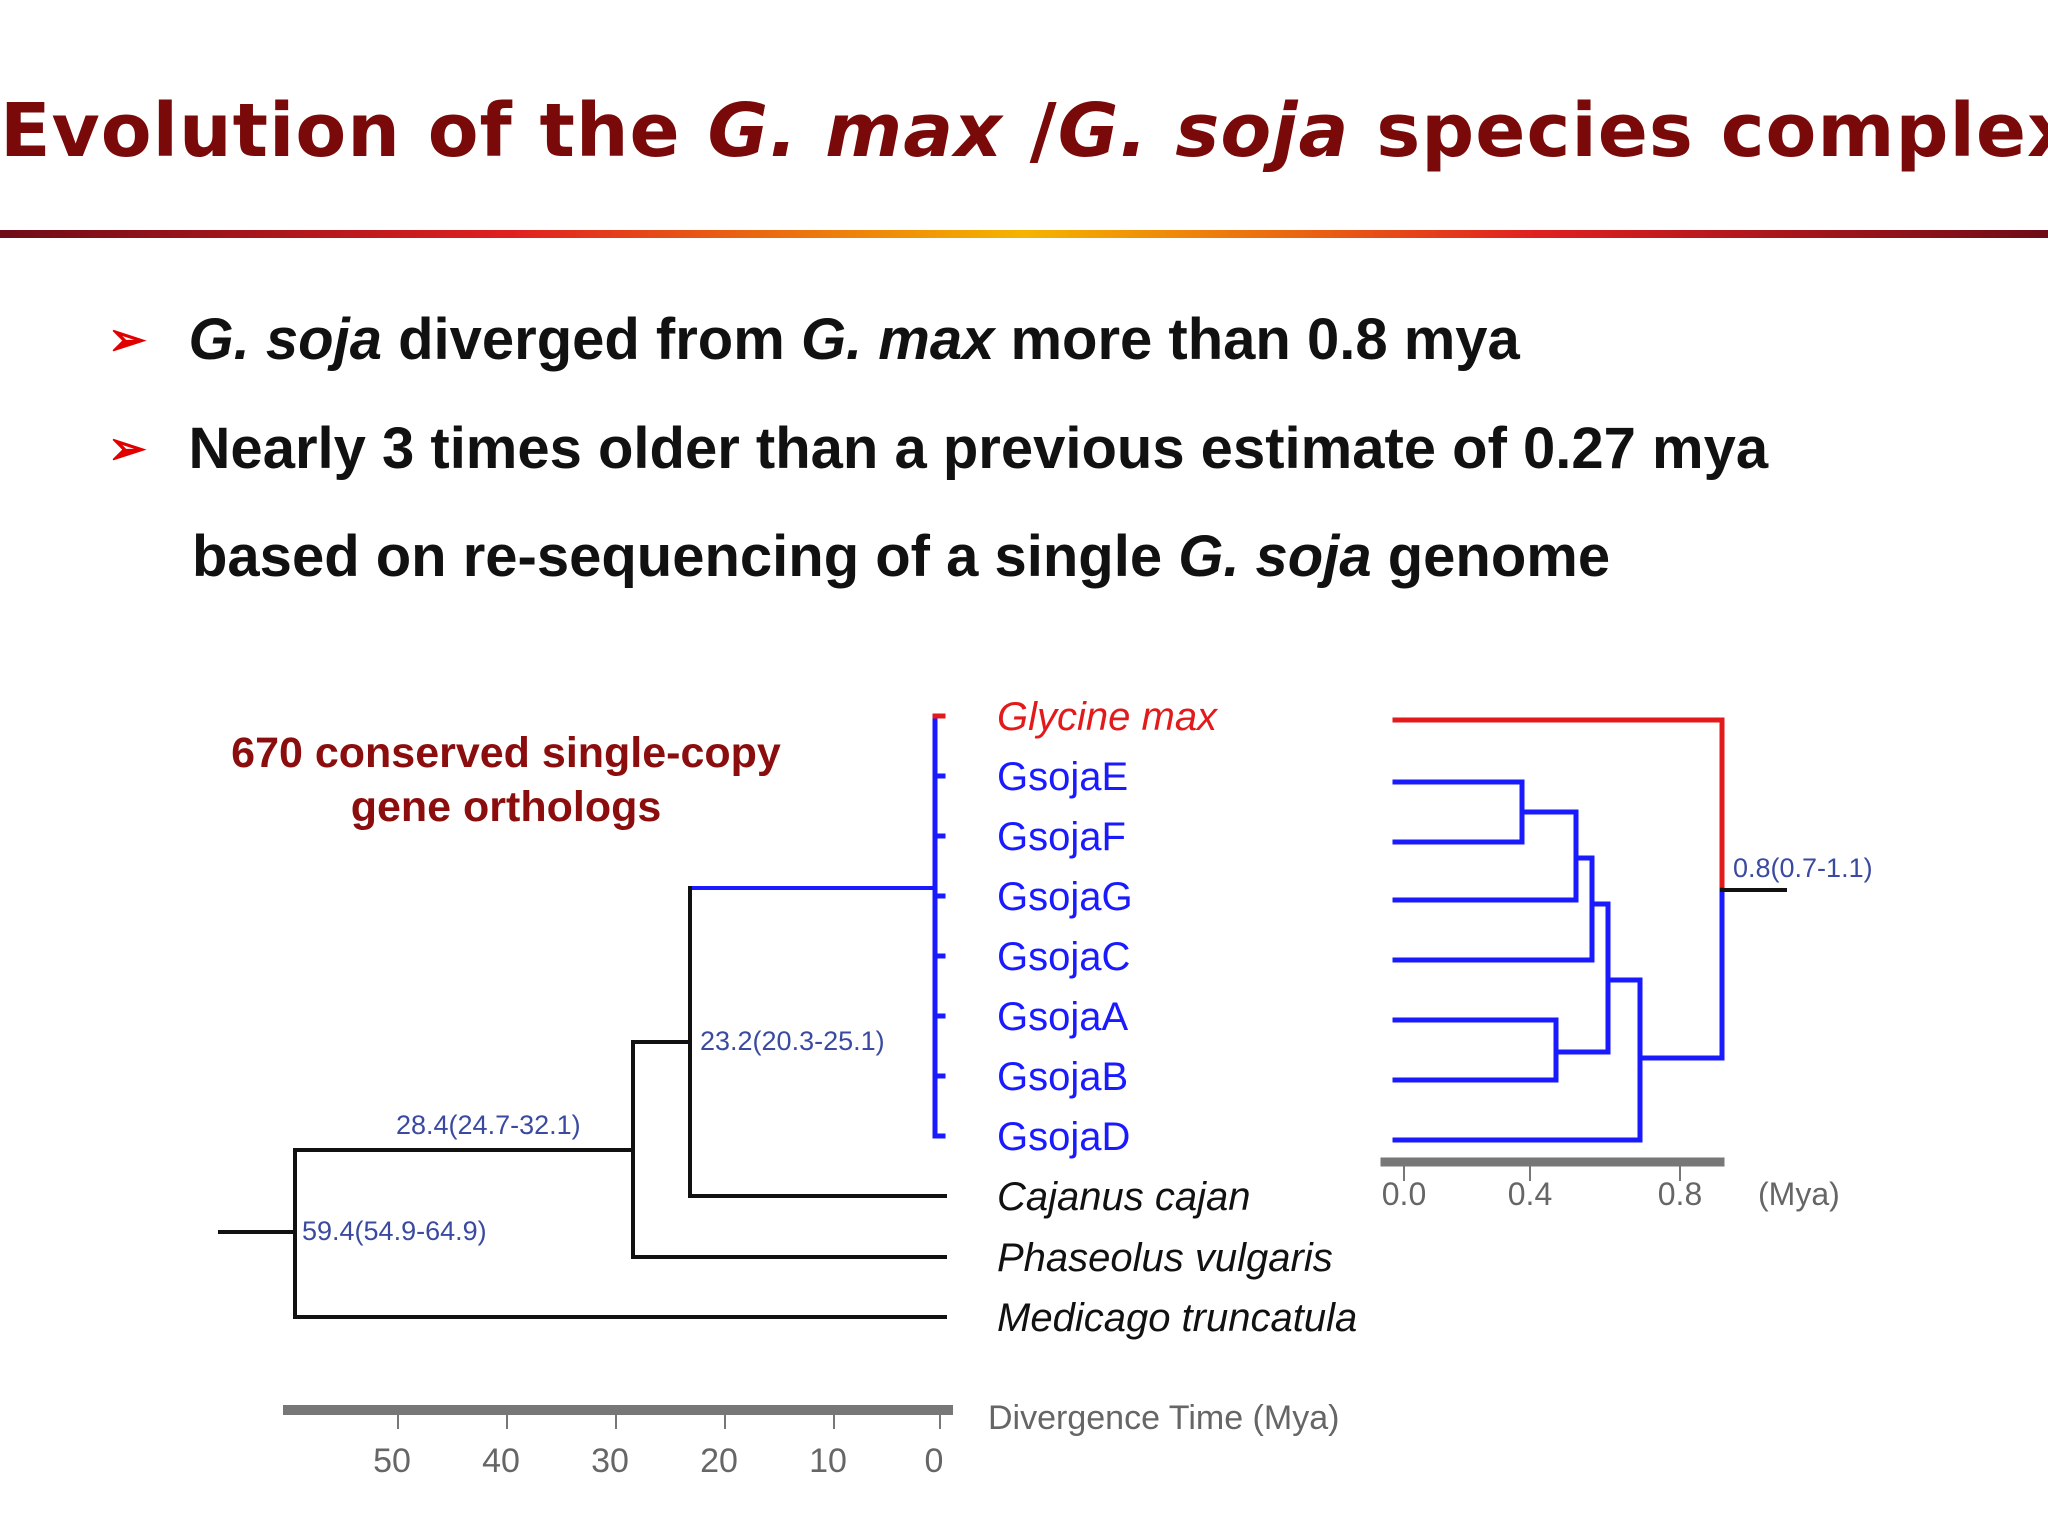 This screenshot has width=2048, height=1536. I want to click on bullet-1-text-b: diverged from, so click(591, 339).